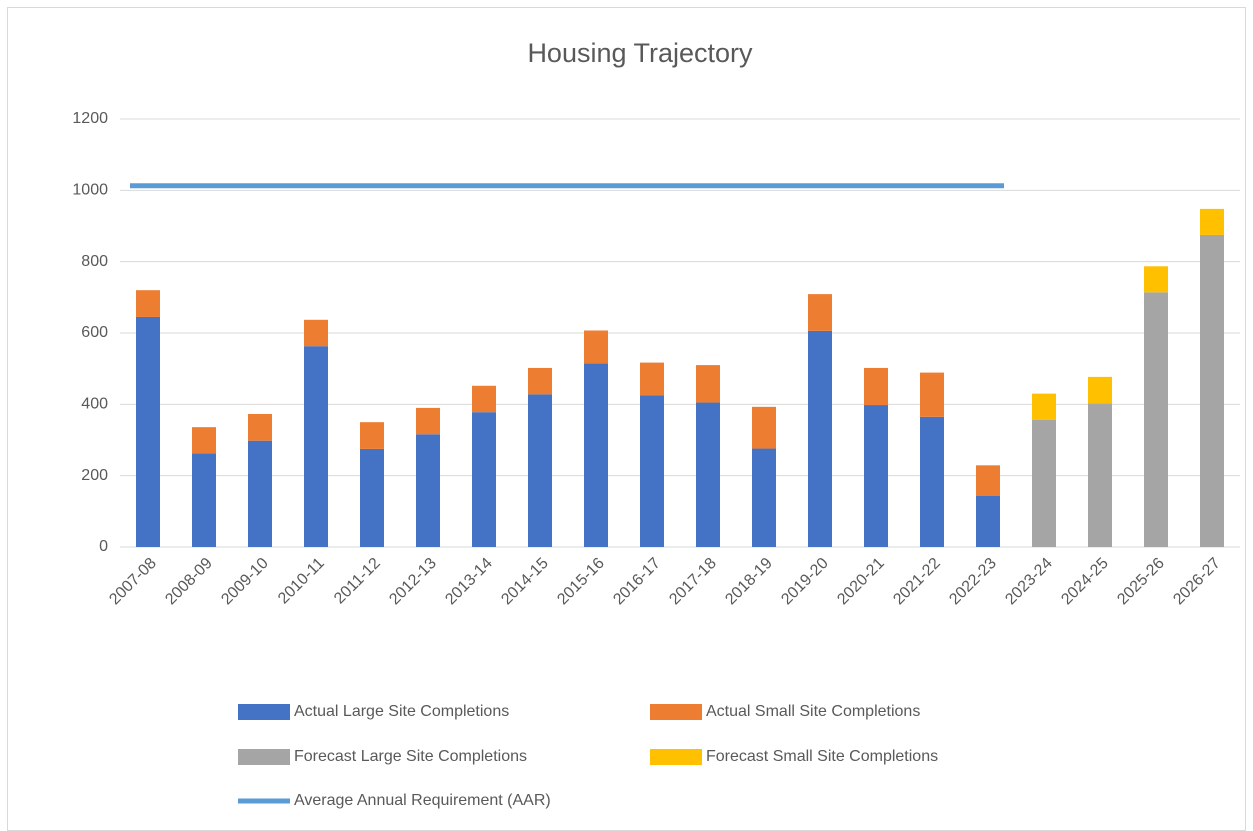 Image resolution: width=1253 pixels, height=831 pixels. What do you see at coordinates (822, 756) in the screenshot?
I see `legend-label: Forecast Small Site Completions` at bounding box center [822, 756].